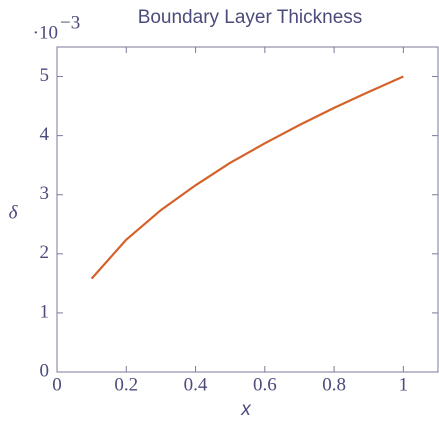  What do you see at coordinates (45, 134) in the screenshot?
I see `y-tick-label: 4` at bounding box center [45, 134].